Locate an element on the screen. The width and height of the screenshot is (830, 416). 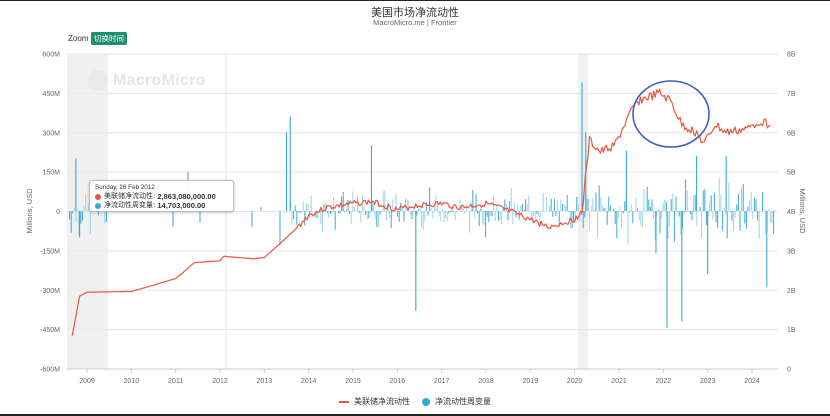
svg-text: 2B is located at coordinates (791, 291).